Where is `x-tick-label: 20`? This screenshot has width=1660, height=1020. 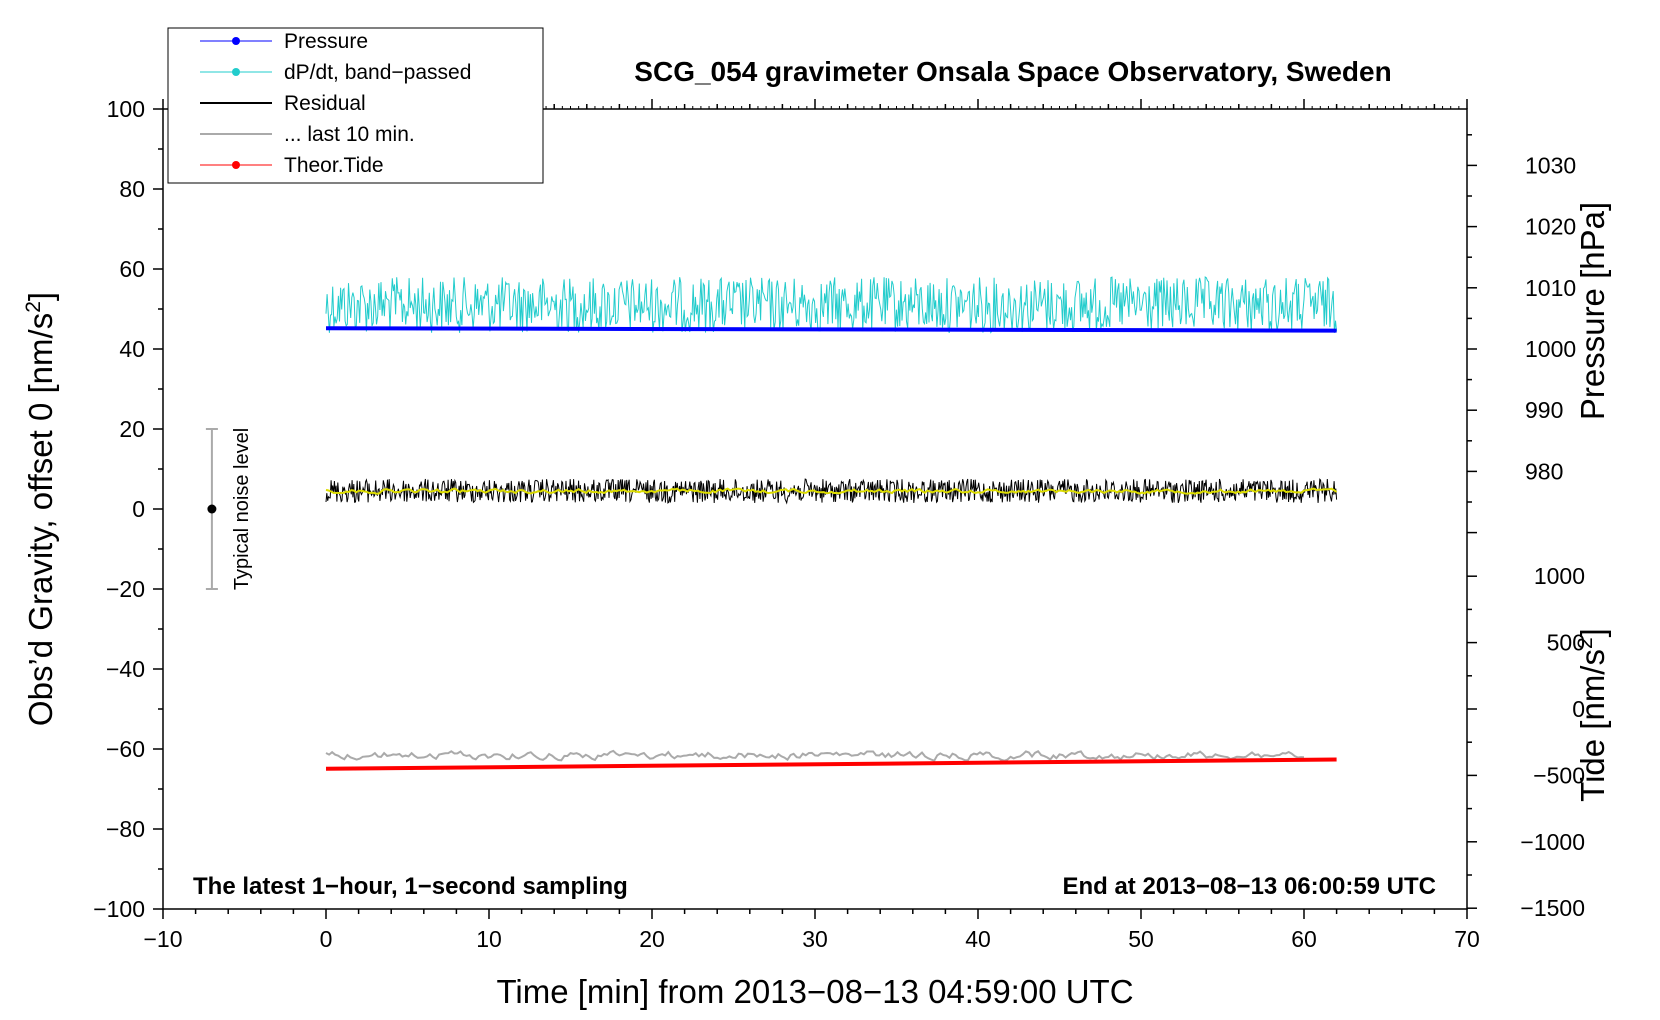 x-tick-label: 20 is located at coordinates (652, 939).